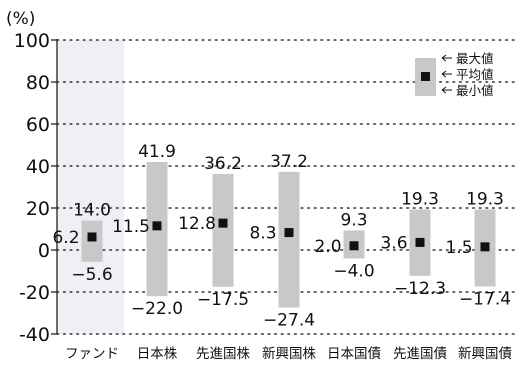  What do you see at coordinates (262, 234) in the screenshot?
I see `average-value-label: 8.3` at bounding box center [262, 234].